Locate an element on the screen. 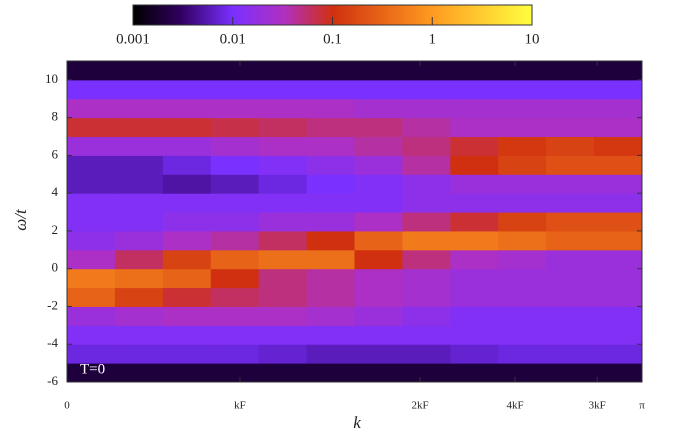 This screenshot has width=678, height=436. annotation: T=0 is located at coordinates (92, 369).